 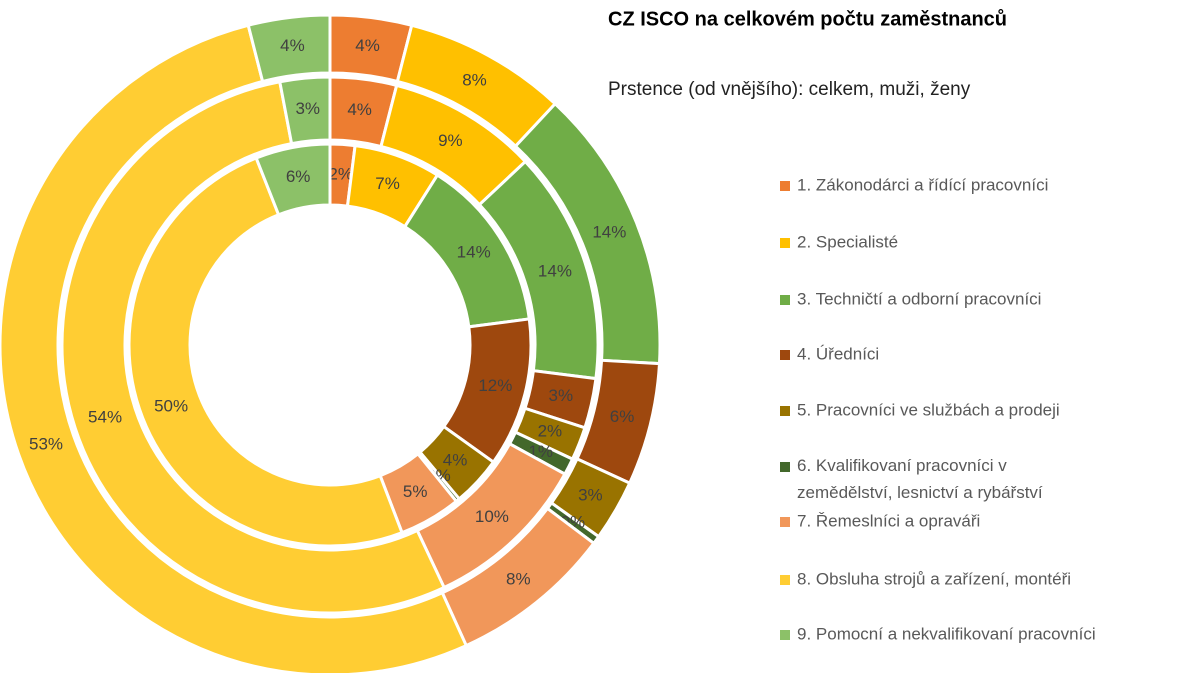 I want to click on legend-label: 8. Obsluha strojů a zařízení, montéři, so click(x=934, y=578).